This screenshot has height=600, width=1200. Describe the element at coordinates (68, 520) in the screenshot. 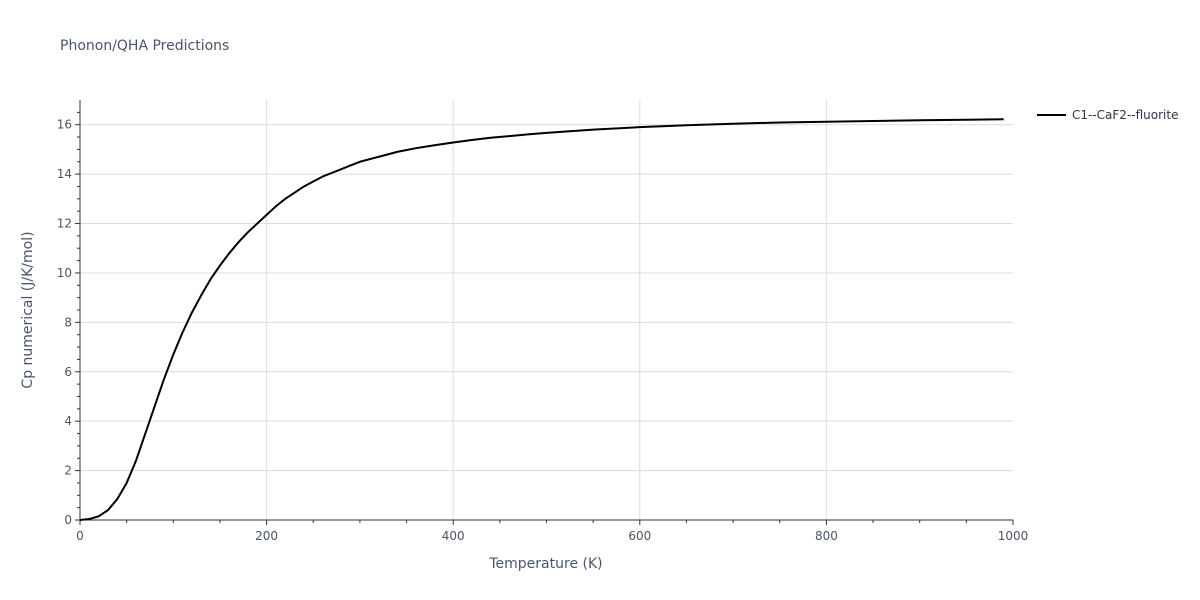

I see `y-tick-label: 0` at that location.